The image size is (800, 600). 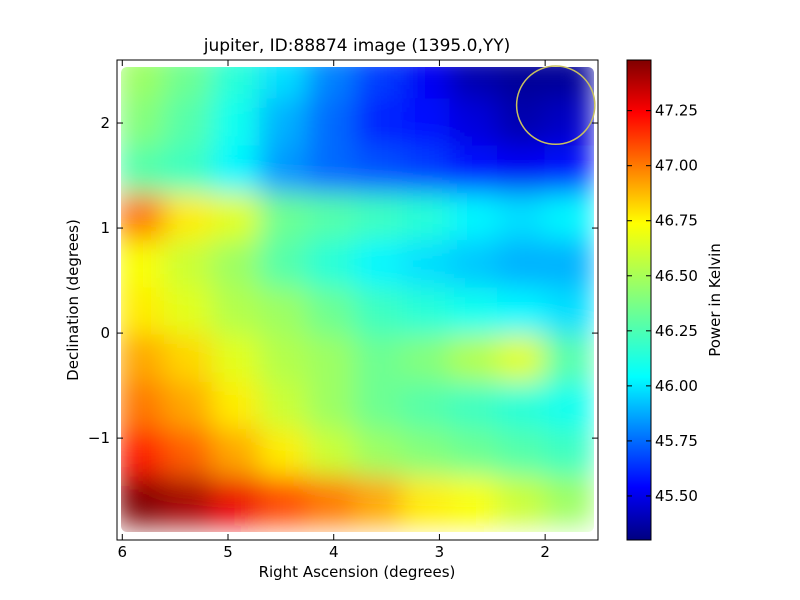 What do you see at coordinates (545, 552) in the screenshot?
I see `x-tick-label: 2` at bounding box center [545, 552].